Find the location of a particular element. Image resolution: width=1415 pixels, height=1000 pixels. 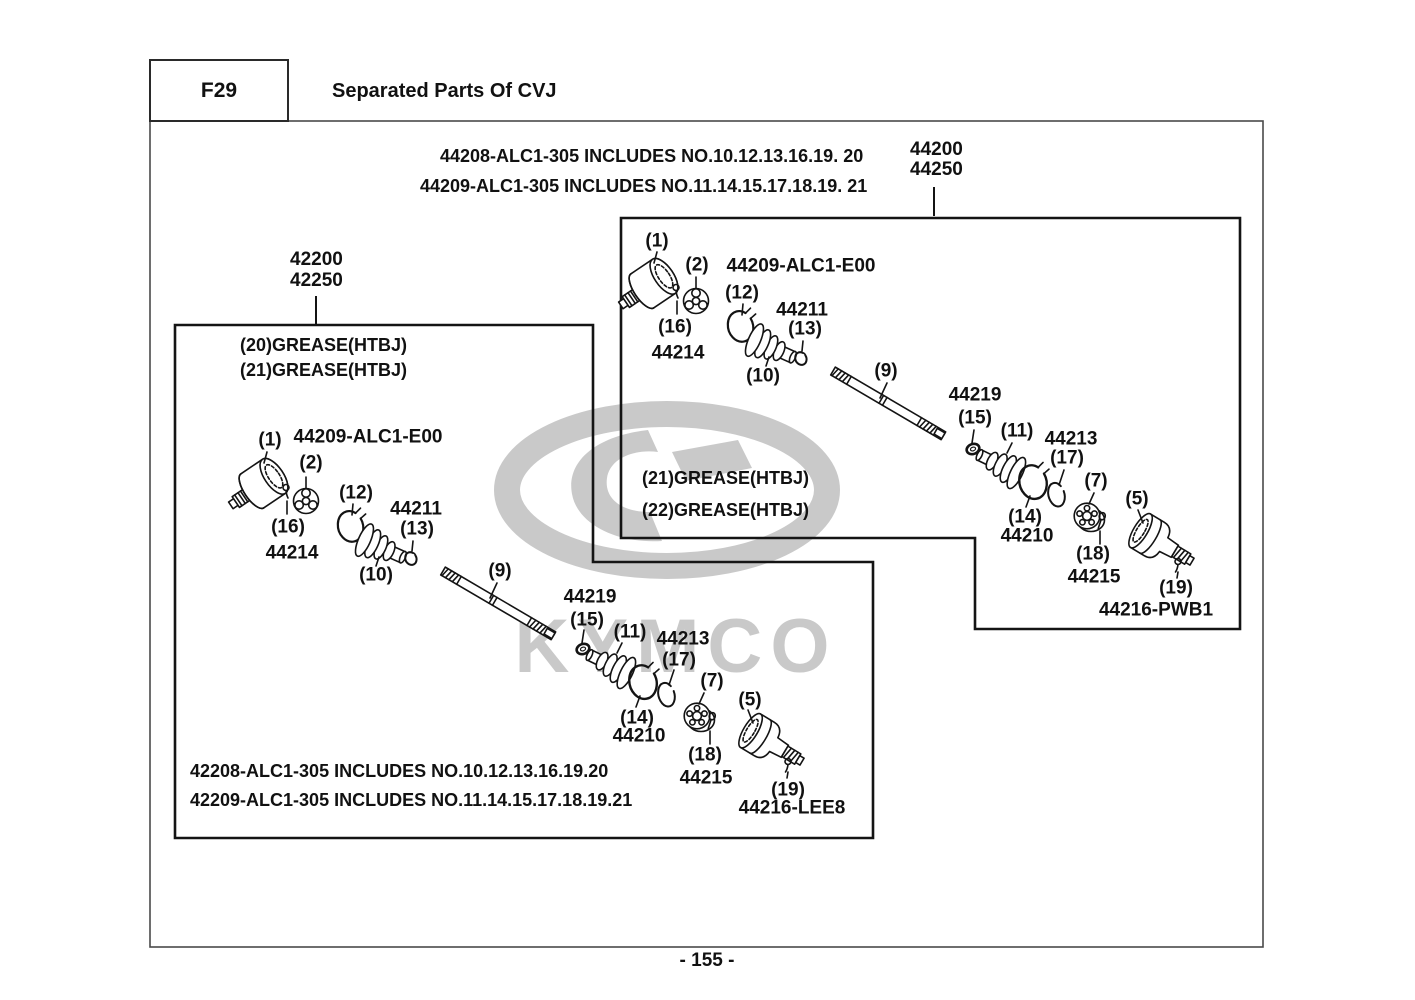

left-grease-note-1: (20)GREASE(HTBJ) is located at coordinates (324, 345).